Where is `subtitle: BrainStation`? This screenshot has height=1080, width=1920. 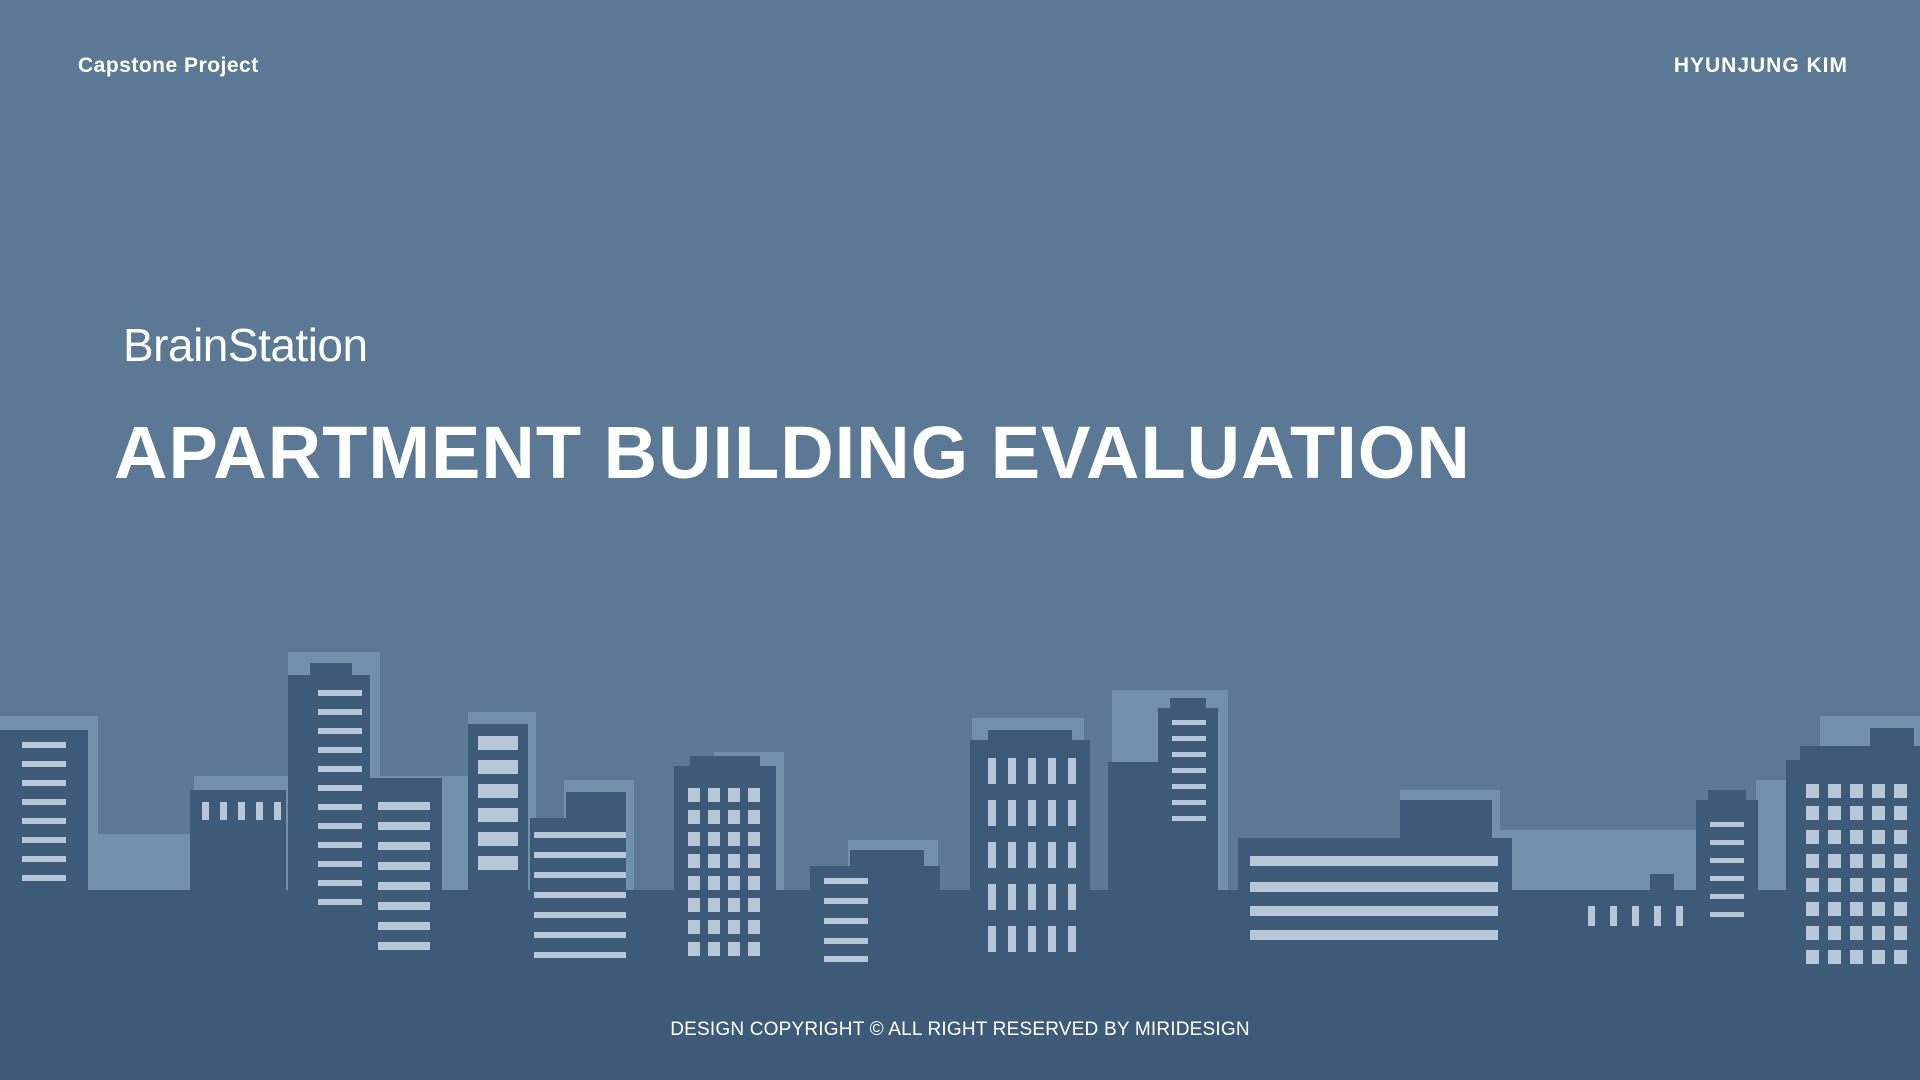
subtitle: BrainStation is located at coordinates (245, 345).